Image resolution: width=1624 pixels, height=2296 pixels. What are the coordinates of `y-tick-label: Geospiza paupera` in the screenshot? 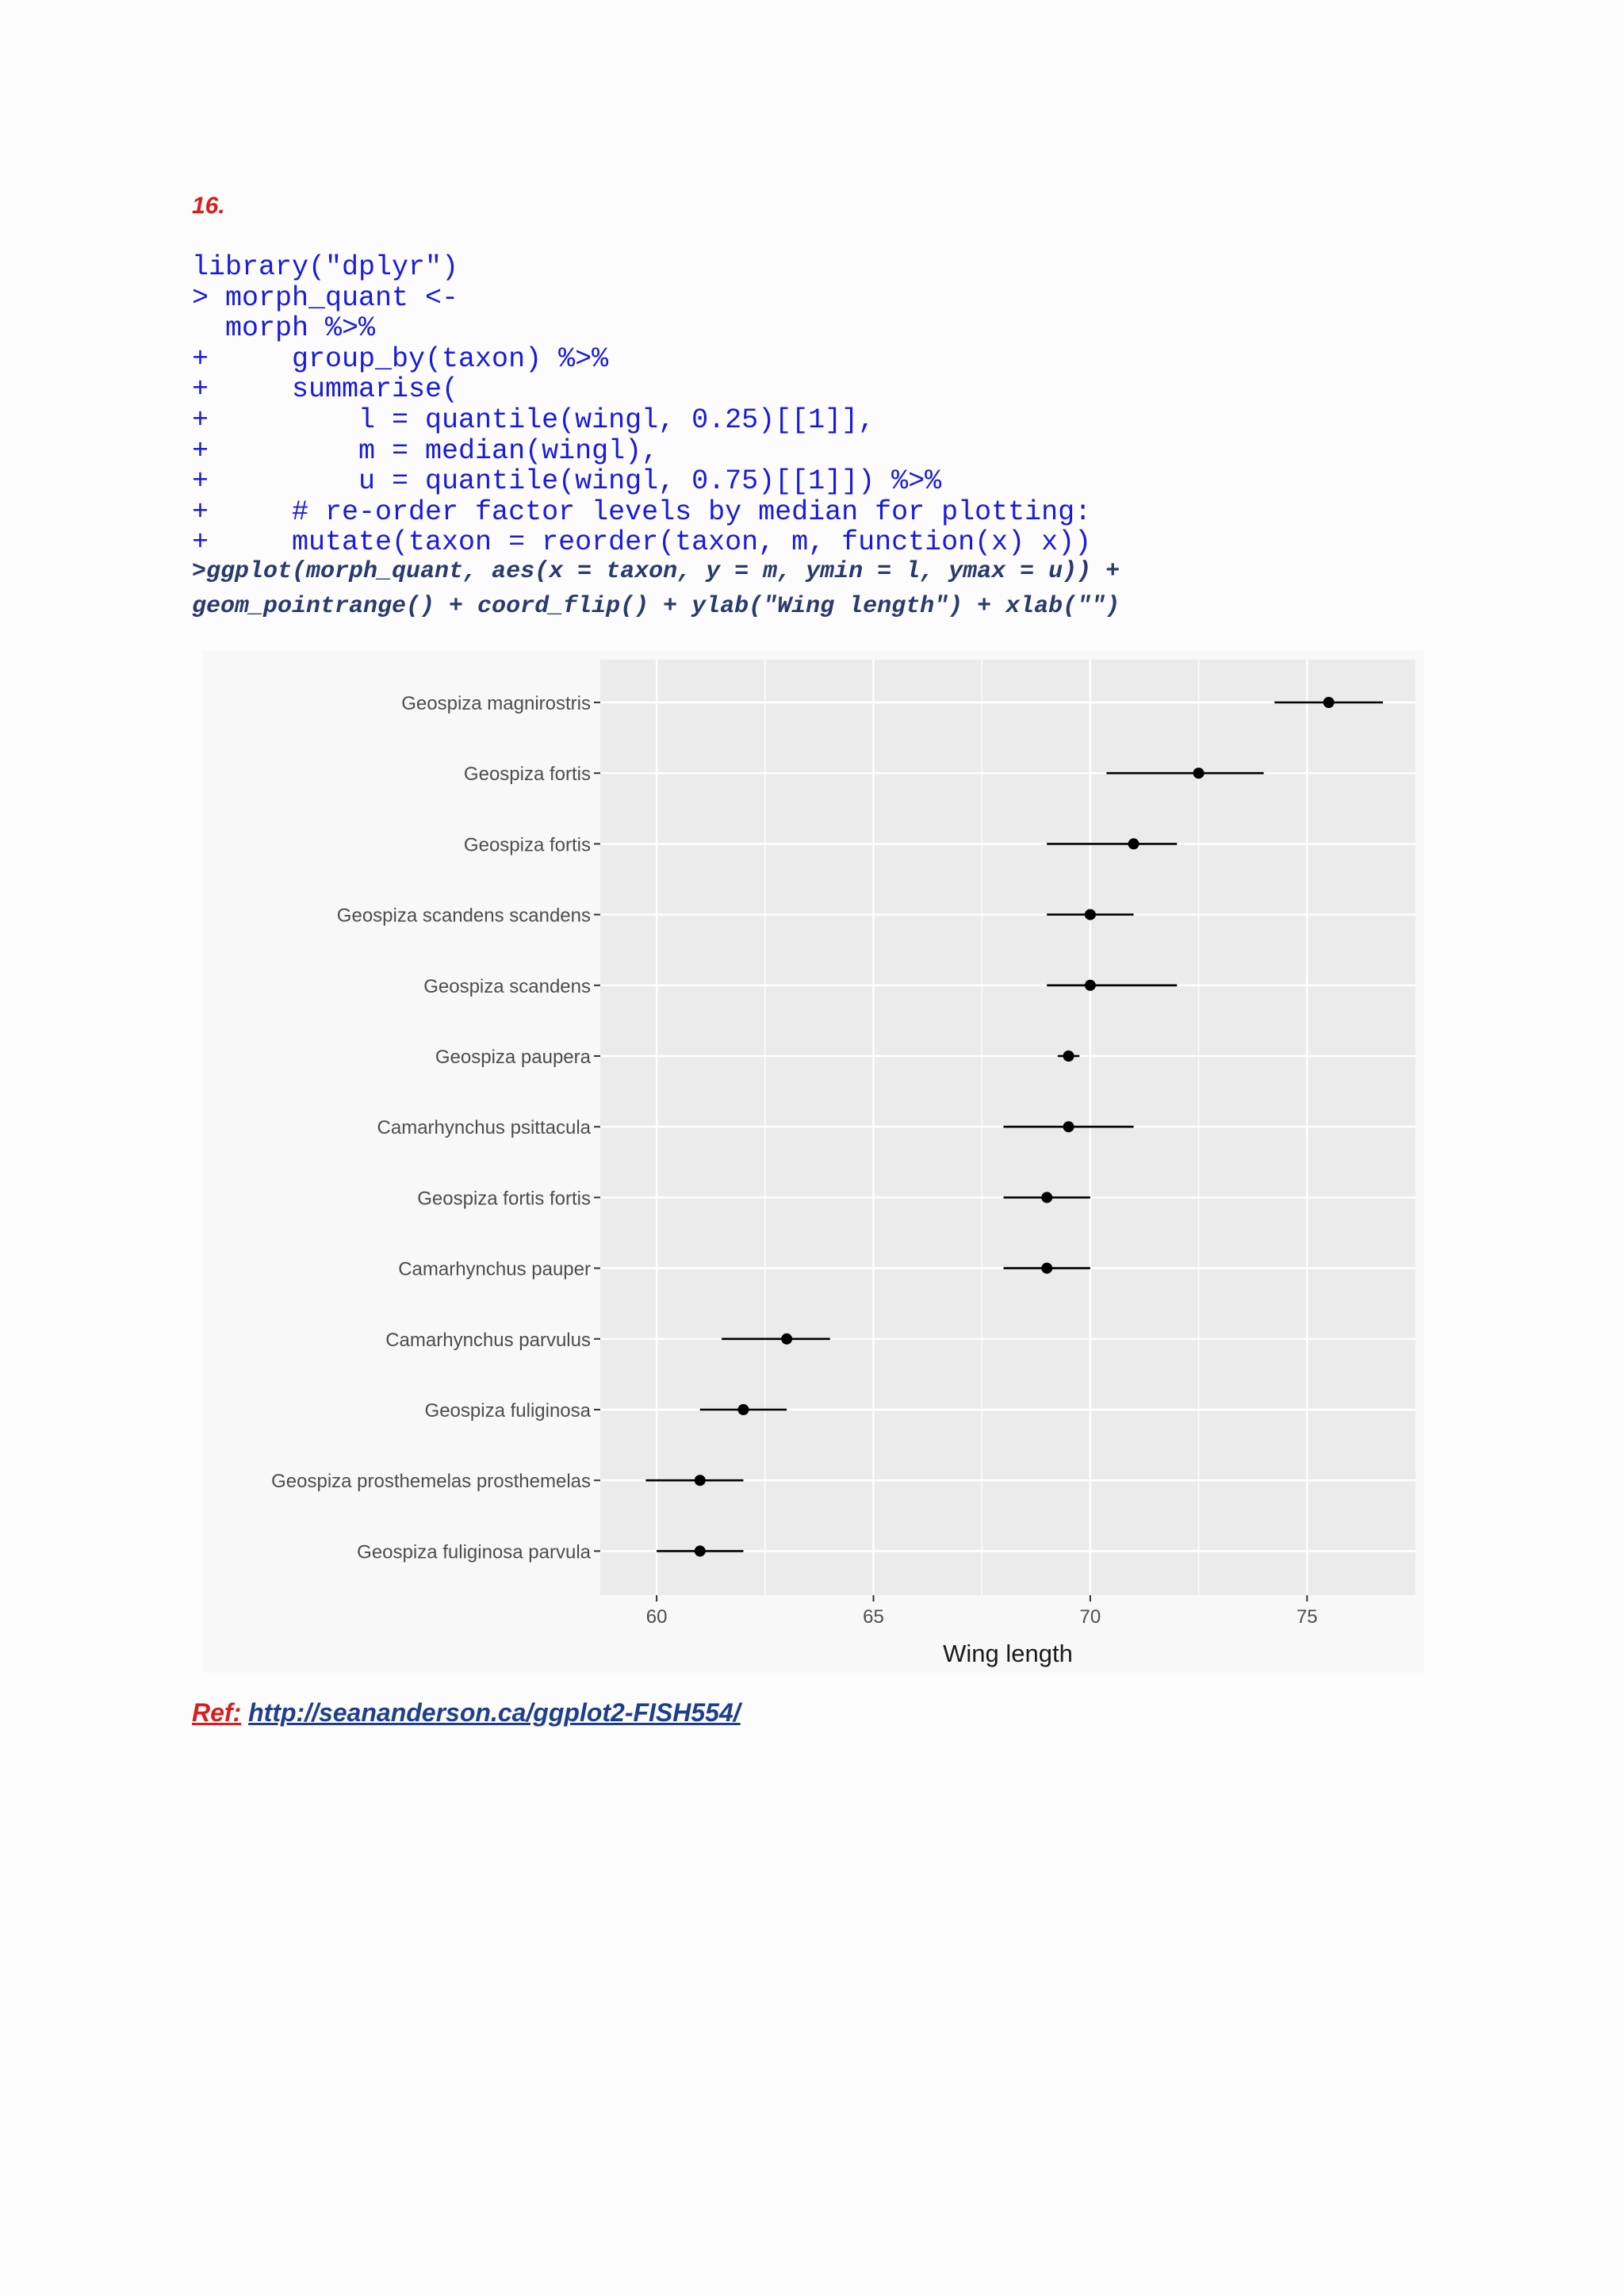 It's located at (513, 1057).